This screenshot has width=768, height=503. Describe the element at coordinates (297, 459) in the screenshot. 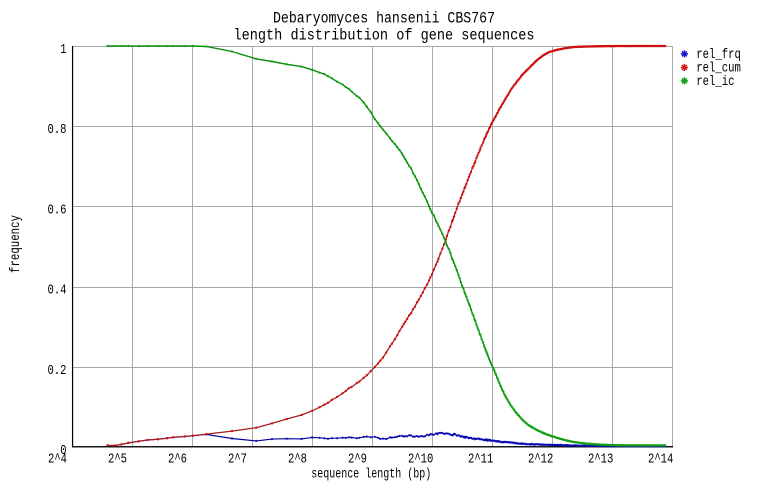

I see `svg-text: 2^8` at that location.